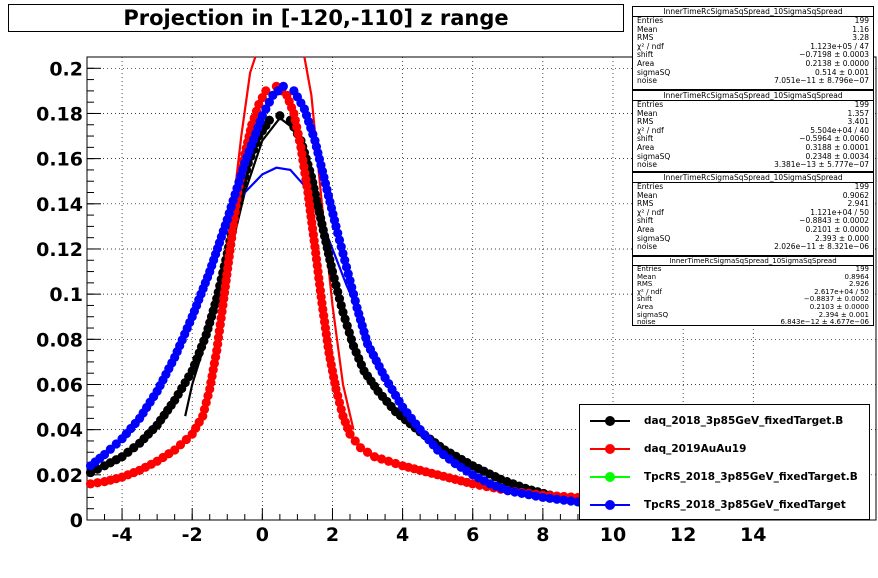 This screenshot has height=578, width=878. I want to click on stats-row: Mean 1.357, so click(753, 113).